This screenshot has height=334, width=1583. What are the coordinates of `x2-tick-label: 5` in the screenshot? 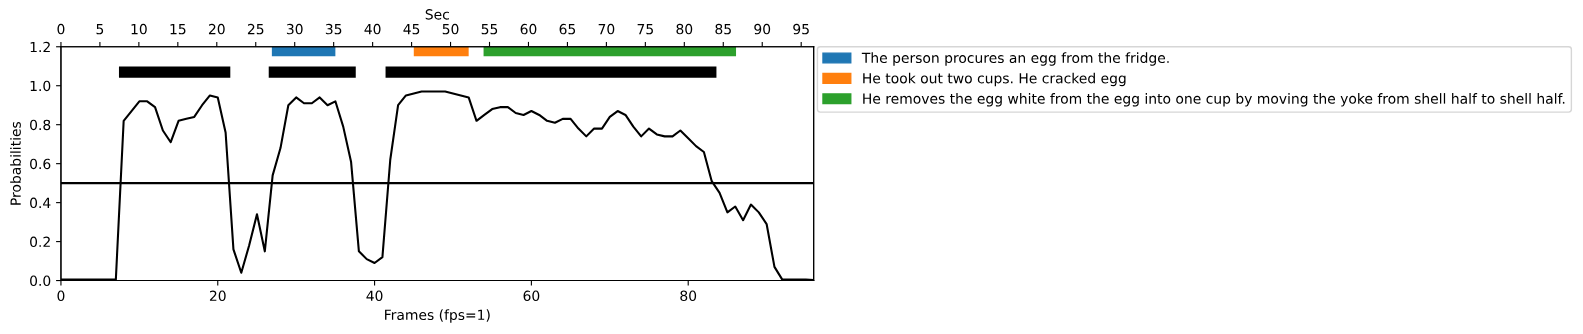 It's located at (100, 29).